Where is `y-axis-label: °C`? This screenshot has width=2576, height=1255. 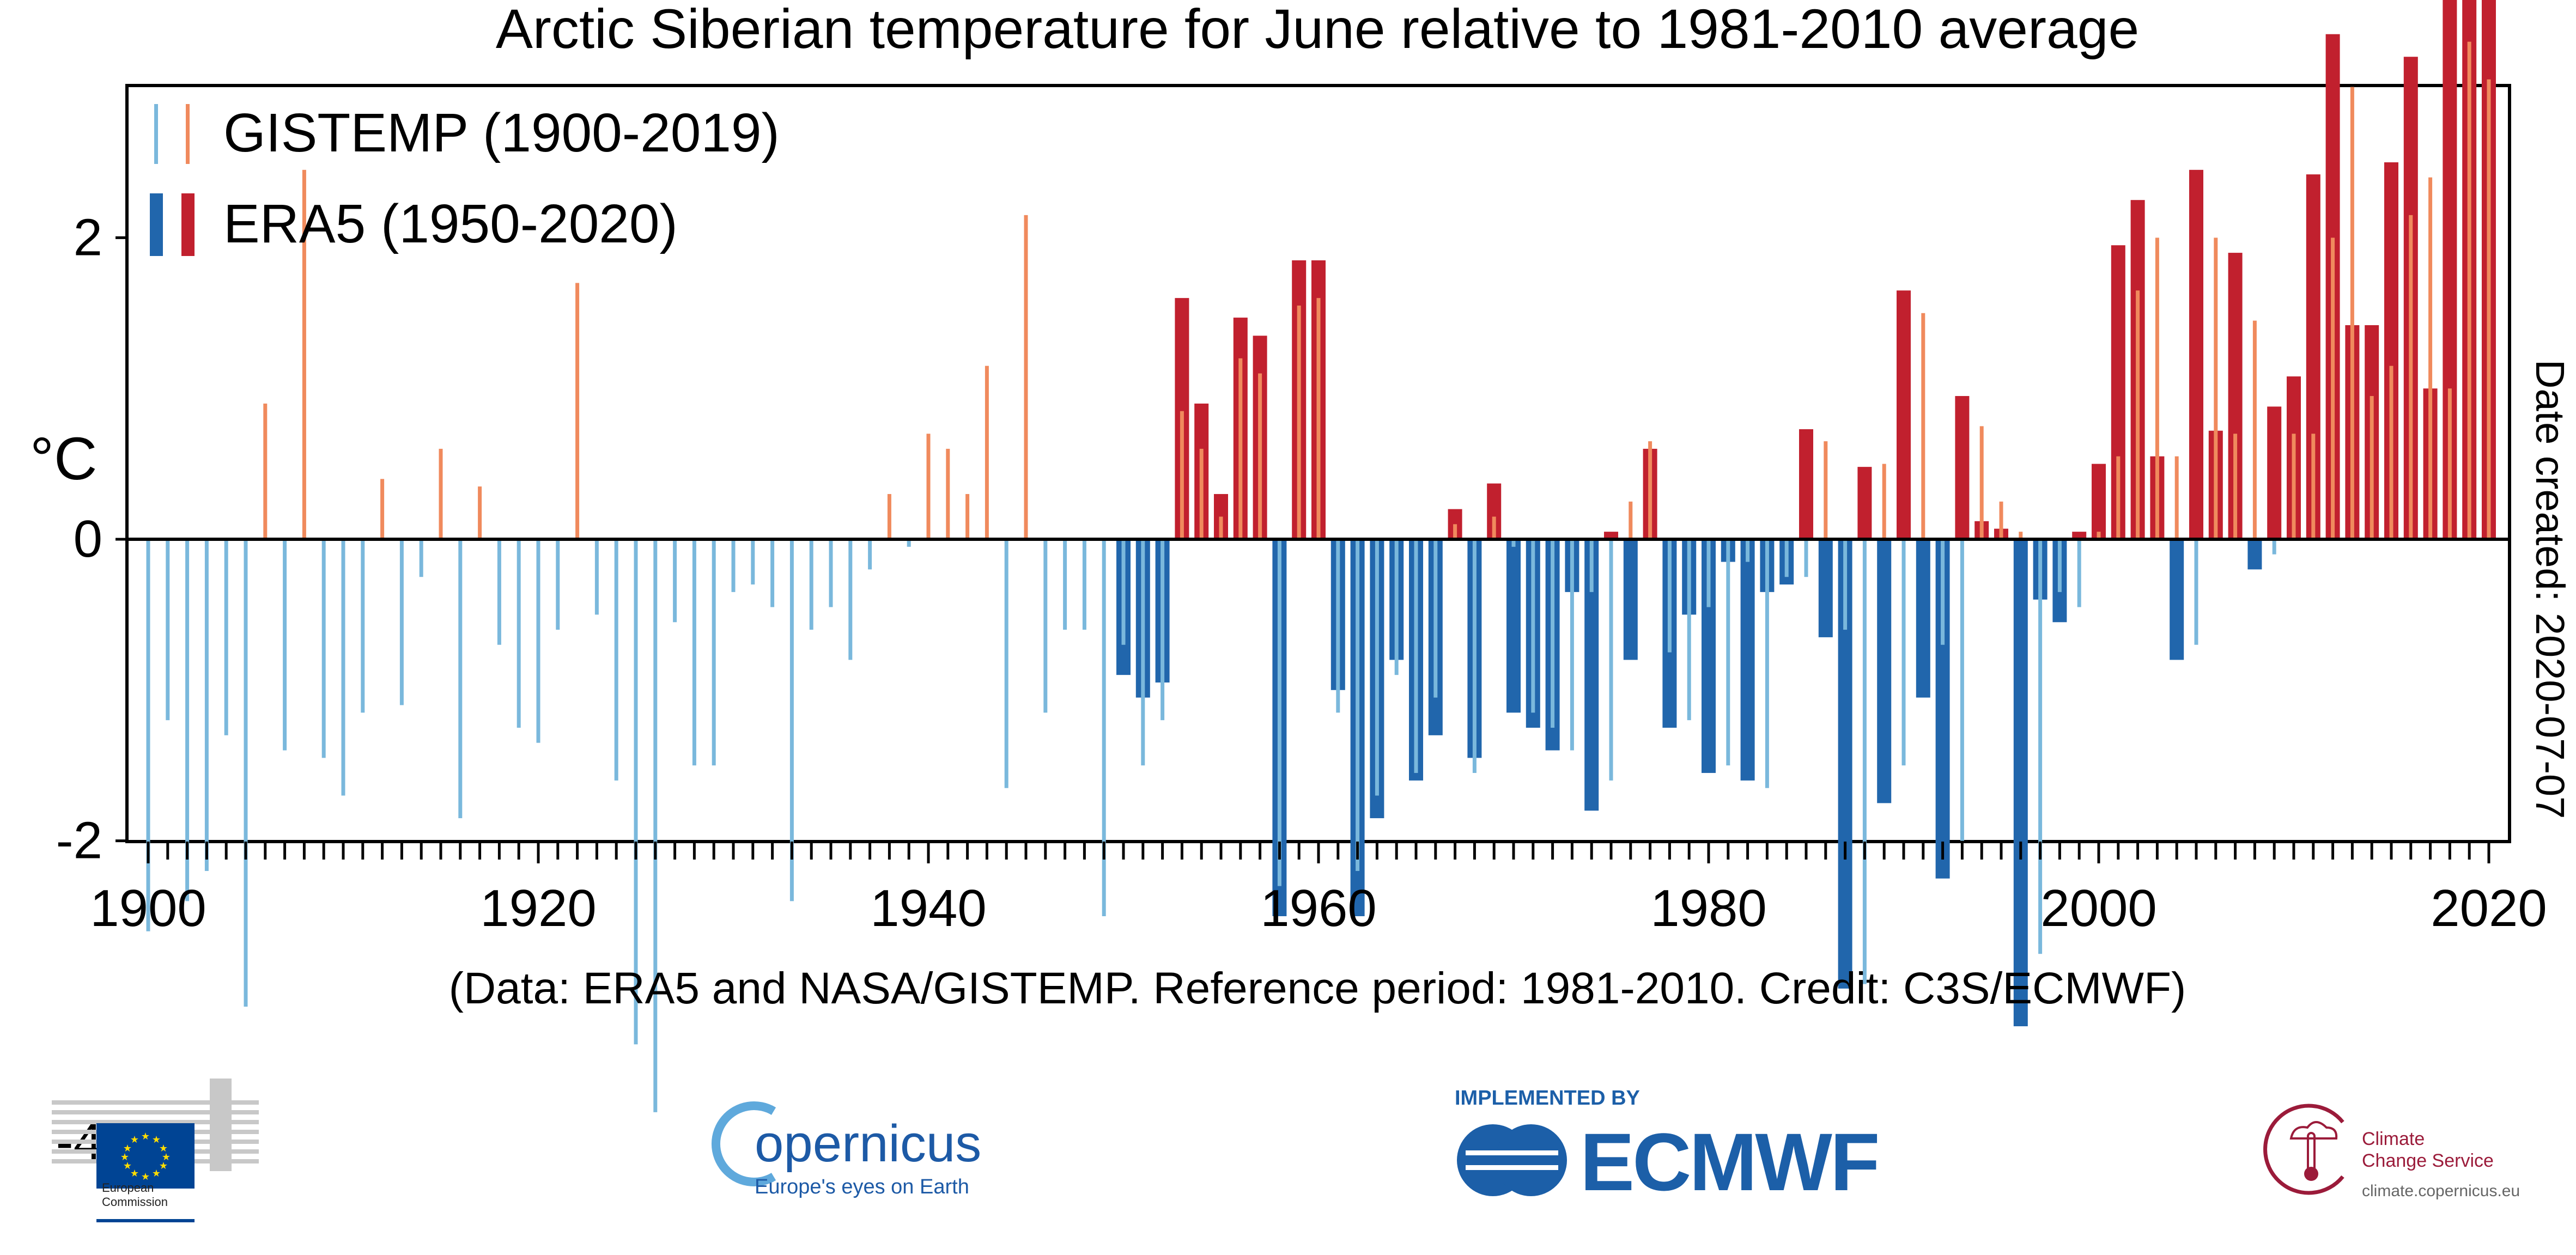
y-axis-label: °C is located at coordinates (63, 458).